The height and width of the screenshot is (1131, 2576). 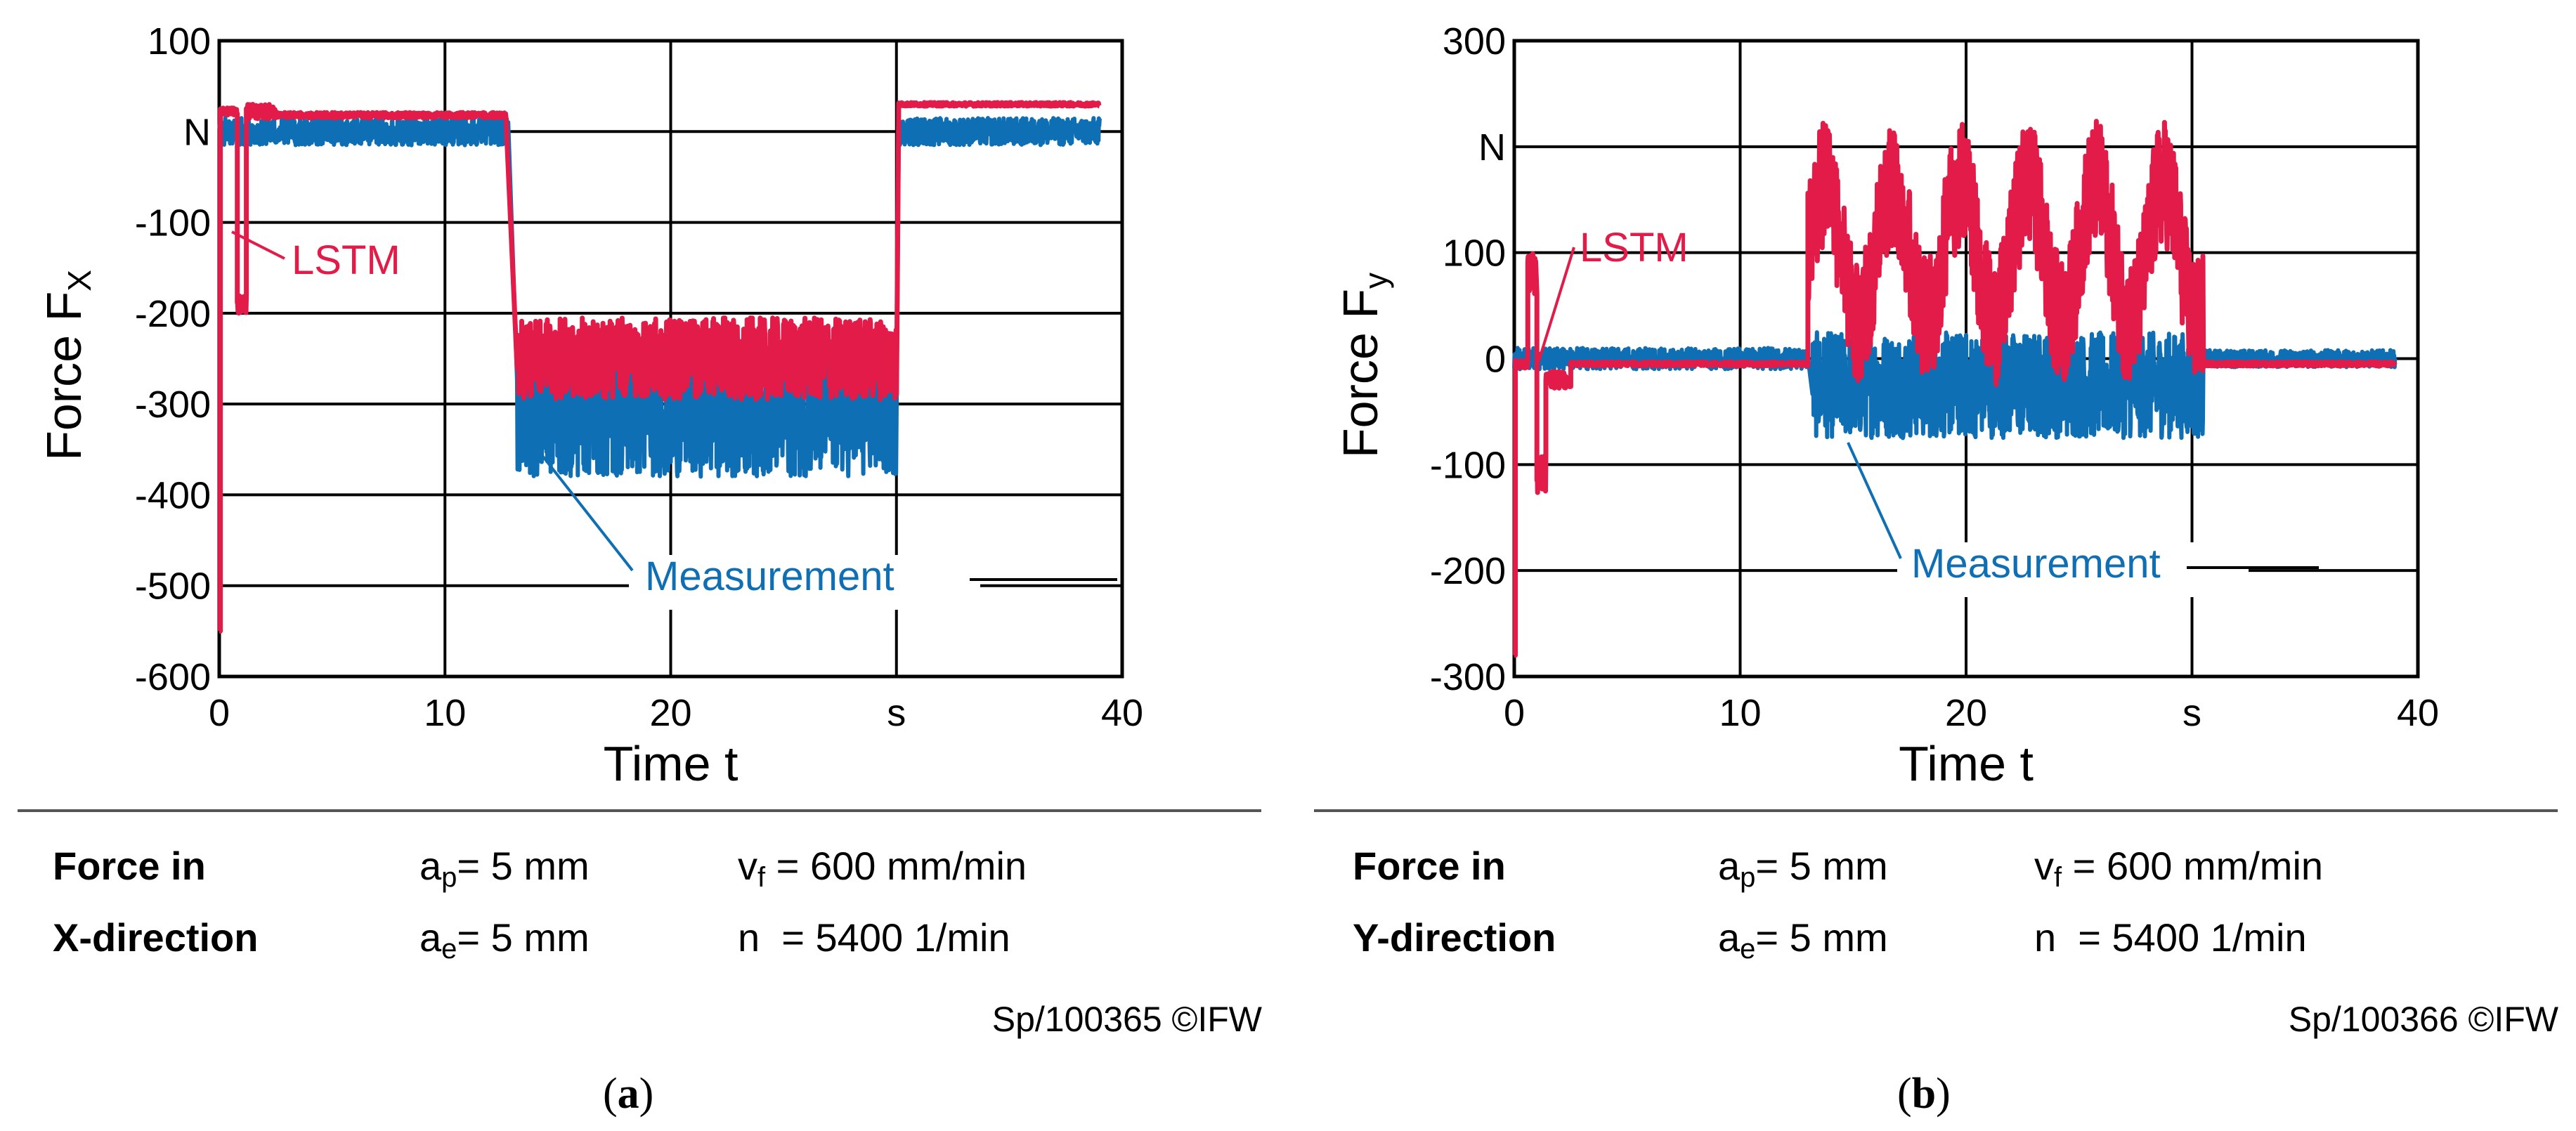 I want to click on caption-divider-b, so click(x=1936, y=811).